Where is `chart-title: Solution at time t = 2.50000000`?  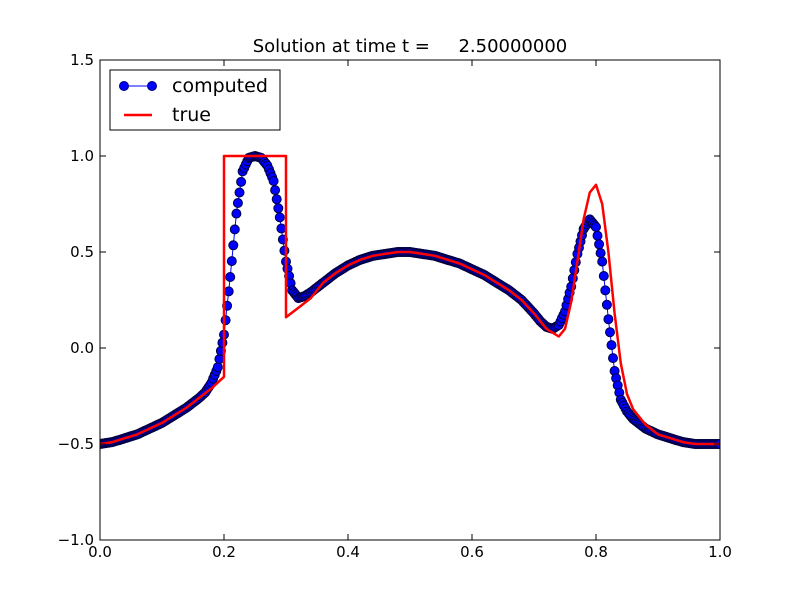 chart-title: Solution at time t = 2.50000000 is located at coordinates (410, 46).